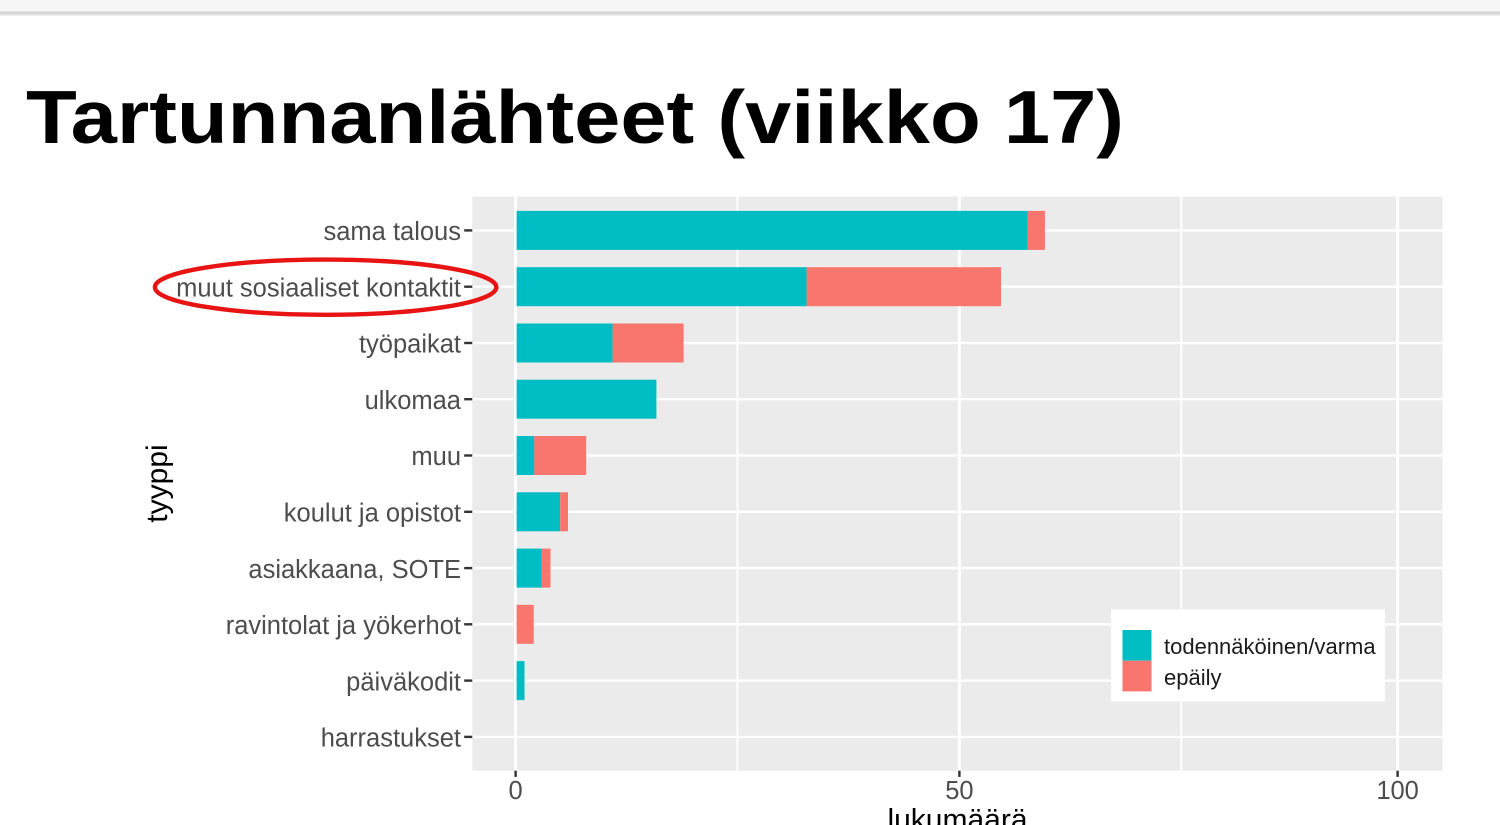  What do you see at coordinates (372, 514) in the screenshot?
I see `svg-text: koulut ja opistot` at bounding box center [372, 514].